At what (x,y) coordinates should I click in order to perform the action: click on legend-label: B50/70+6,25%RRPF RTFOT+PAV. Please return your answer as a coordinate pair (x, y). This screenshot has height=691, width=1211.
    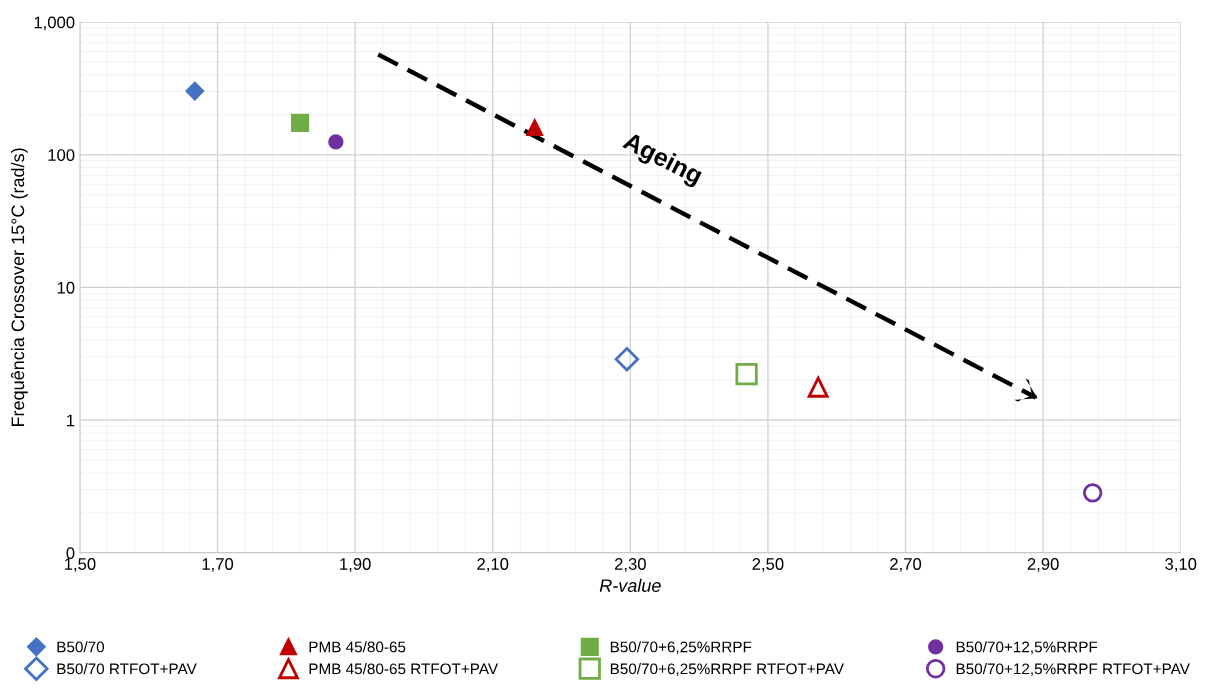
    Looking at the image, I should click on (727, 670).